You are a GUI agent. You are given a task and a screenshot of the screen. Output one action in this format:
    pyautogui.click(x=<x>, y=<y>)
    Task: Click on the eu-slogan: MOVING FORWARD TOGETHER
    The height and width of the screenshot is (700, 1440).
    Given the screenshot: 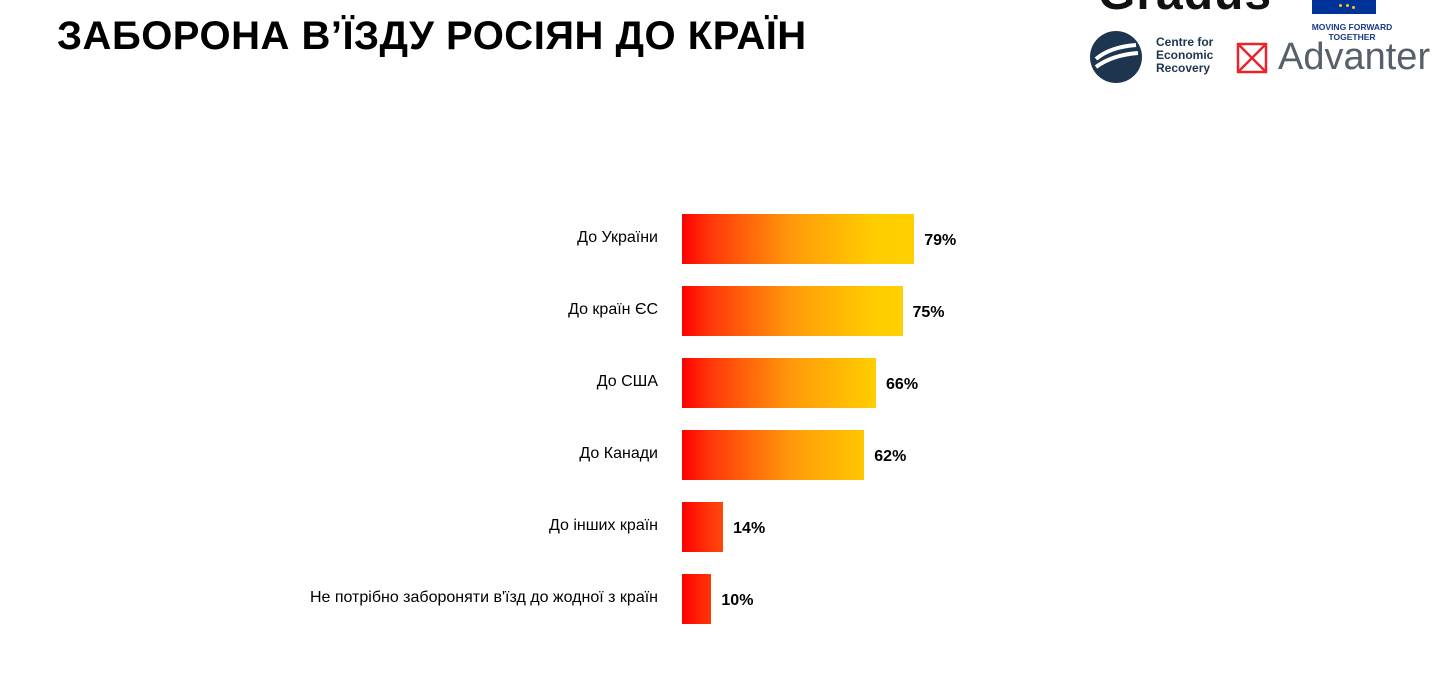 What is the action you would take?
    pyautogui.click(x=1352, y=32)
    